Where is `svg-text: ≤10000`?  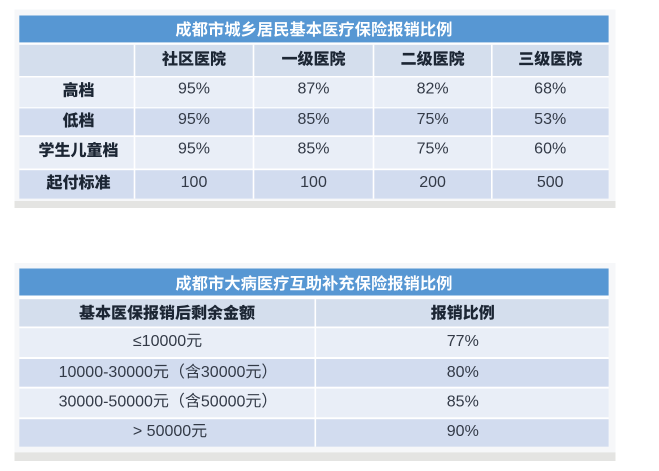
svg-text: ≤10000 is located at coordinates (159, 341).